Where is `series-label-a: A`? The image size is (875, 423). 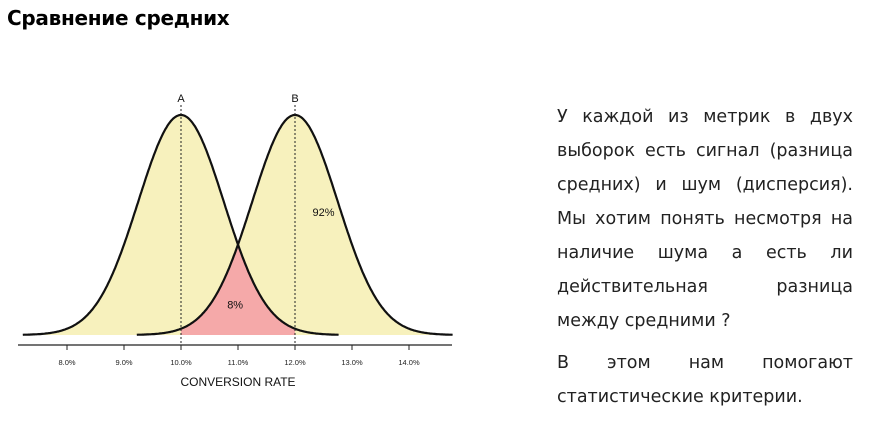 series-label-a: A is located at coordinates (181, 99).